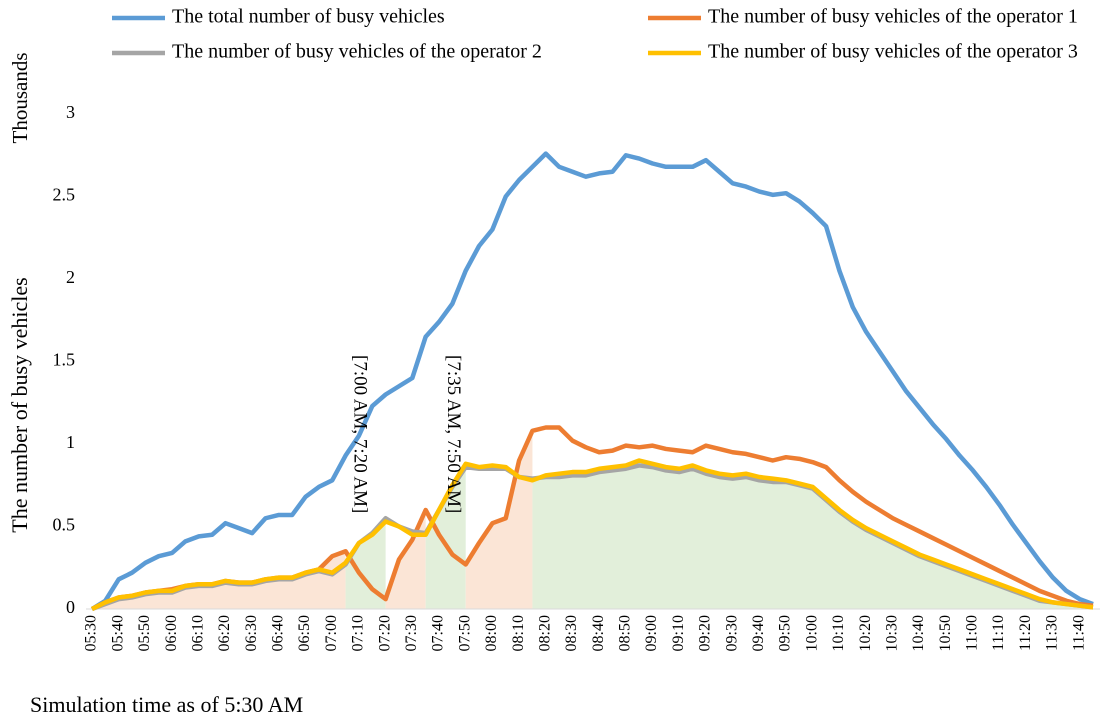 The image size is (1111, 720). I want to click on x-tick-label: 08:50, so click(625, 633).